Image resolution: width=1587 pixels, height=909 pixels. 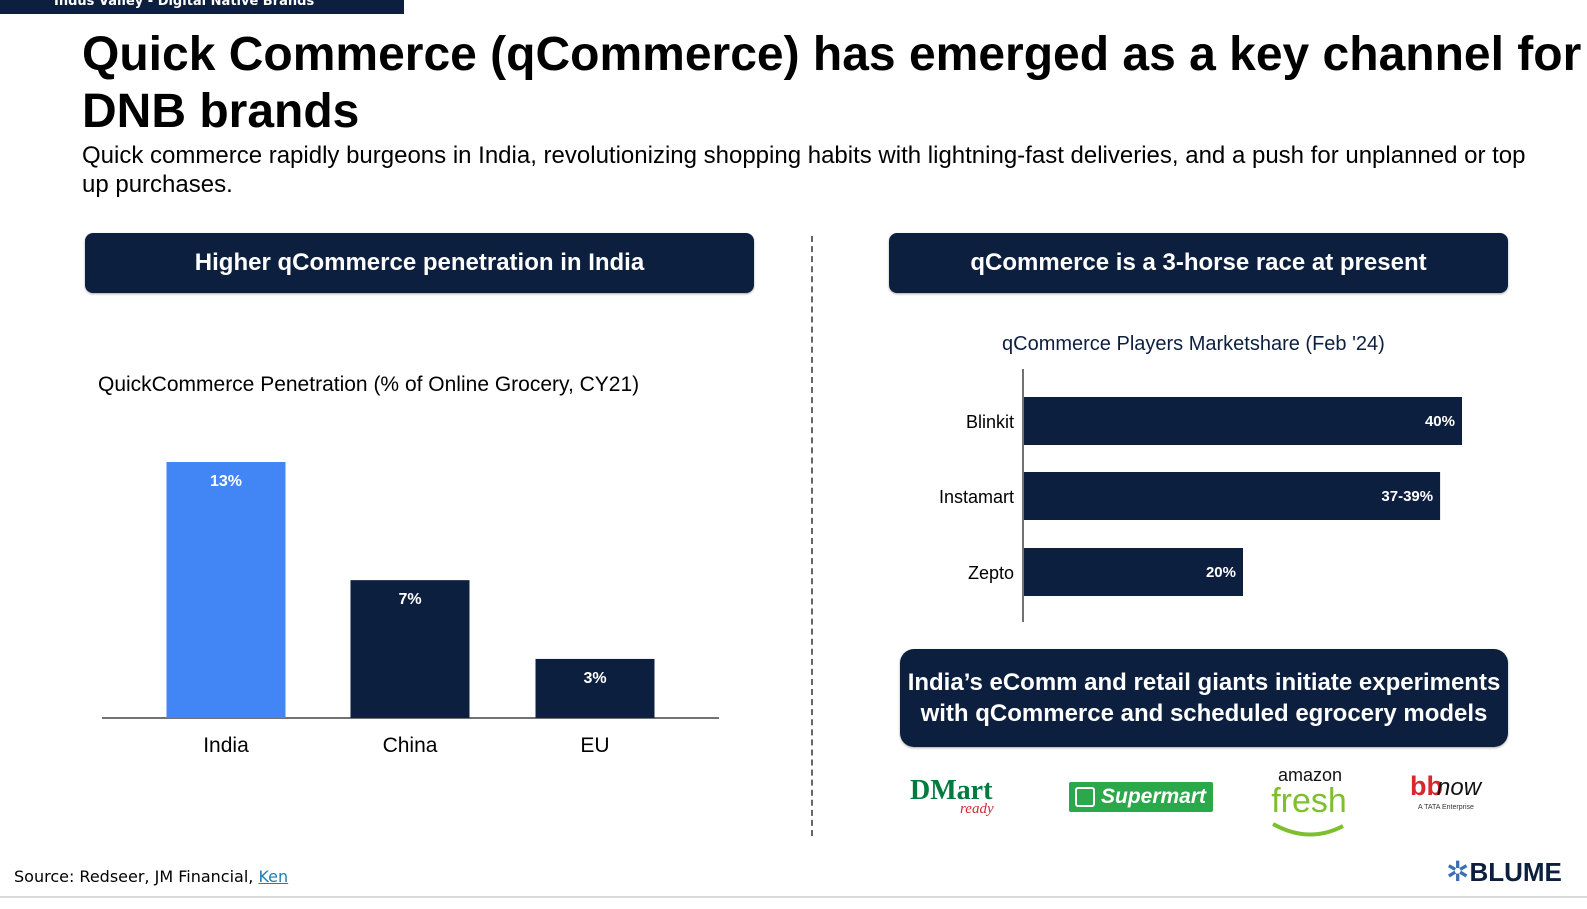 I want to click on panel-divider, so click(x=812, y=536).